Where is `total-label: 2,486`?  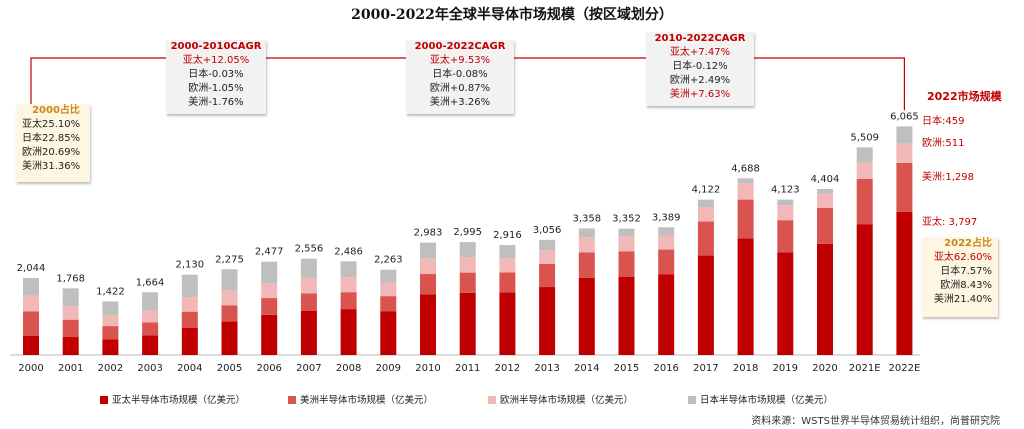
total-label: 2,486 is located at coordinates (348, 251).